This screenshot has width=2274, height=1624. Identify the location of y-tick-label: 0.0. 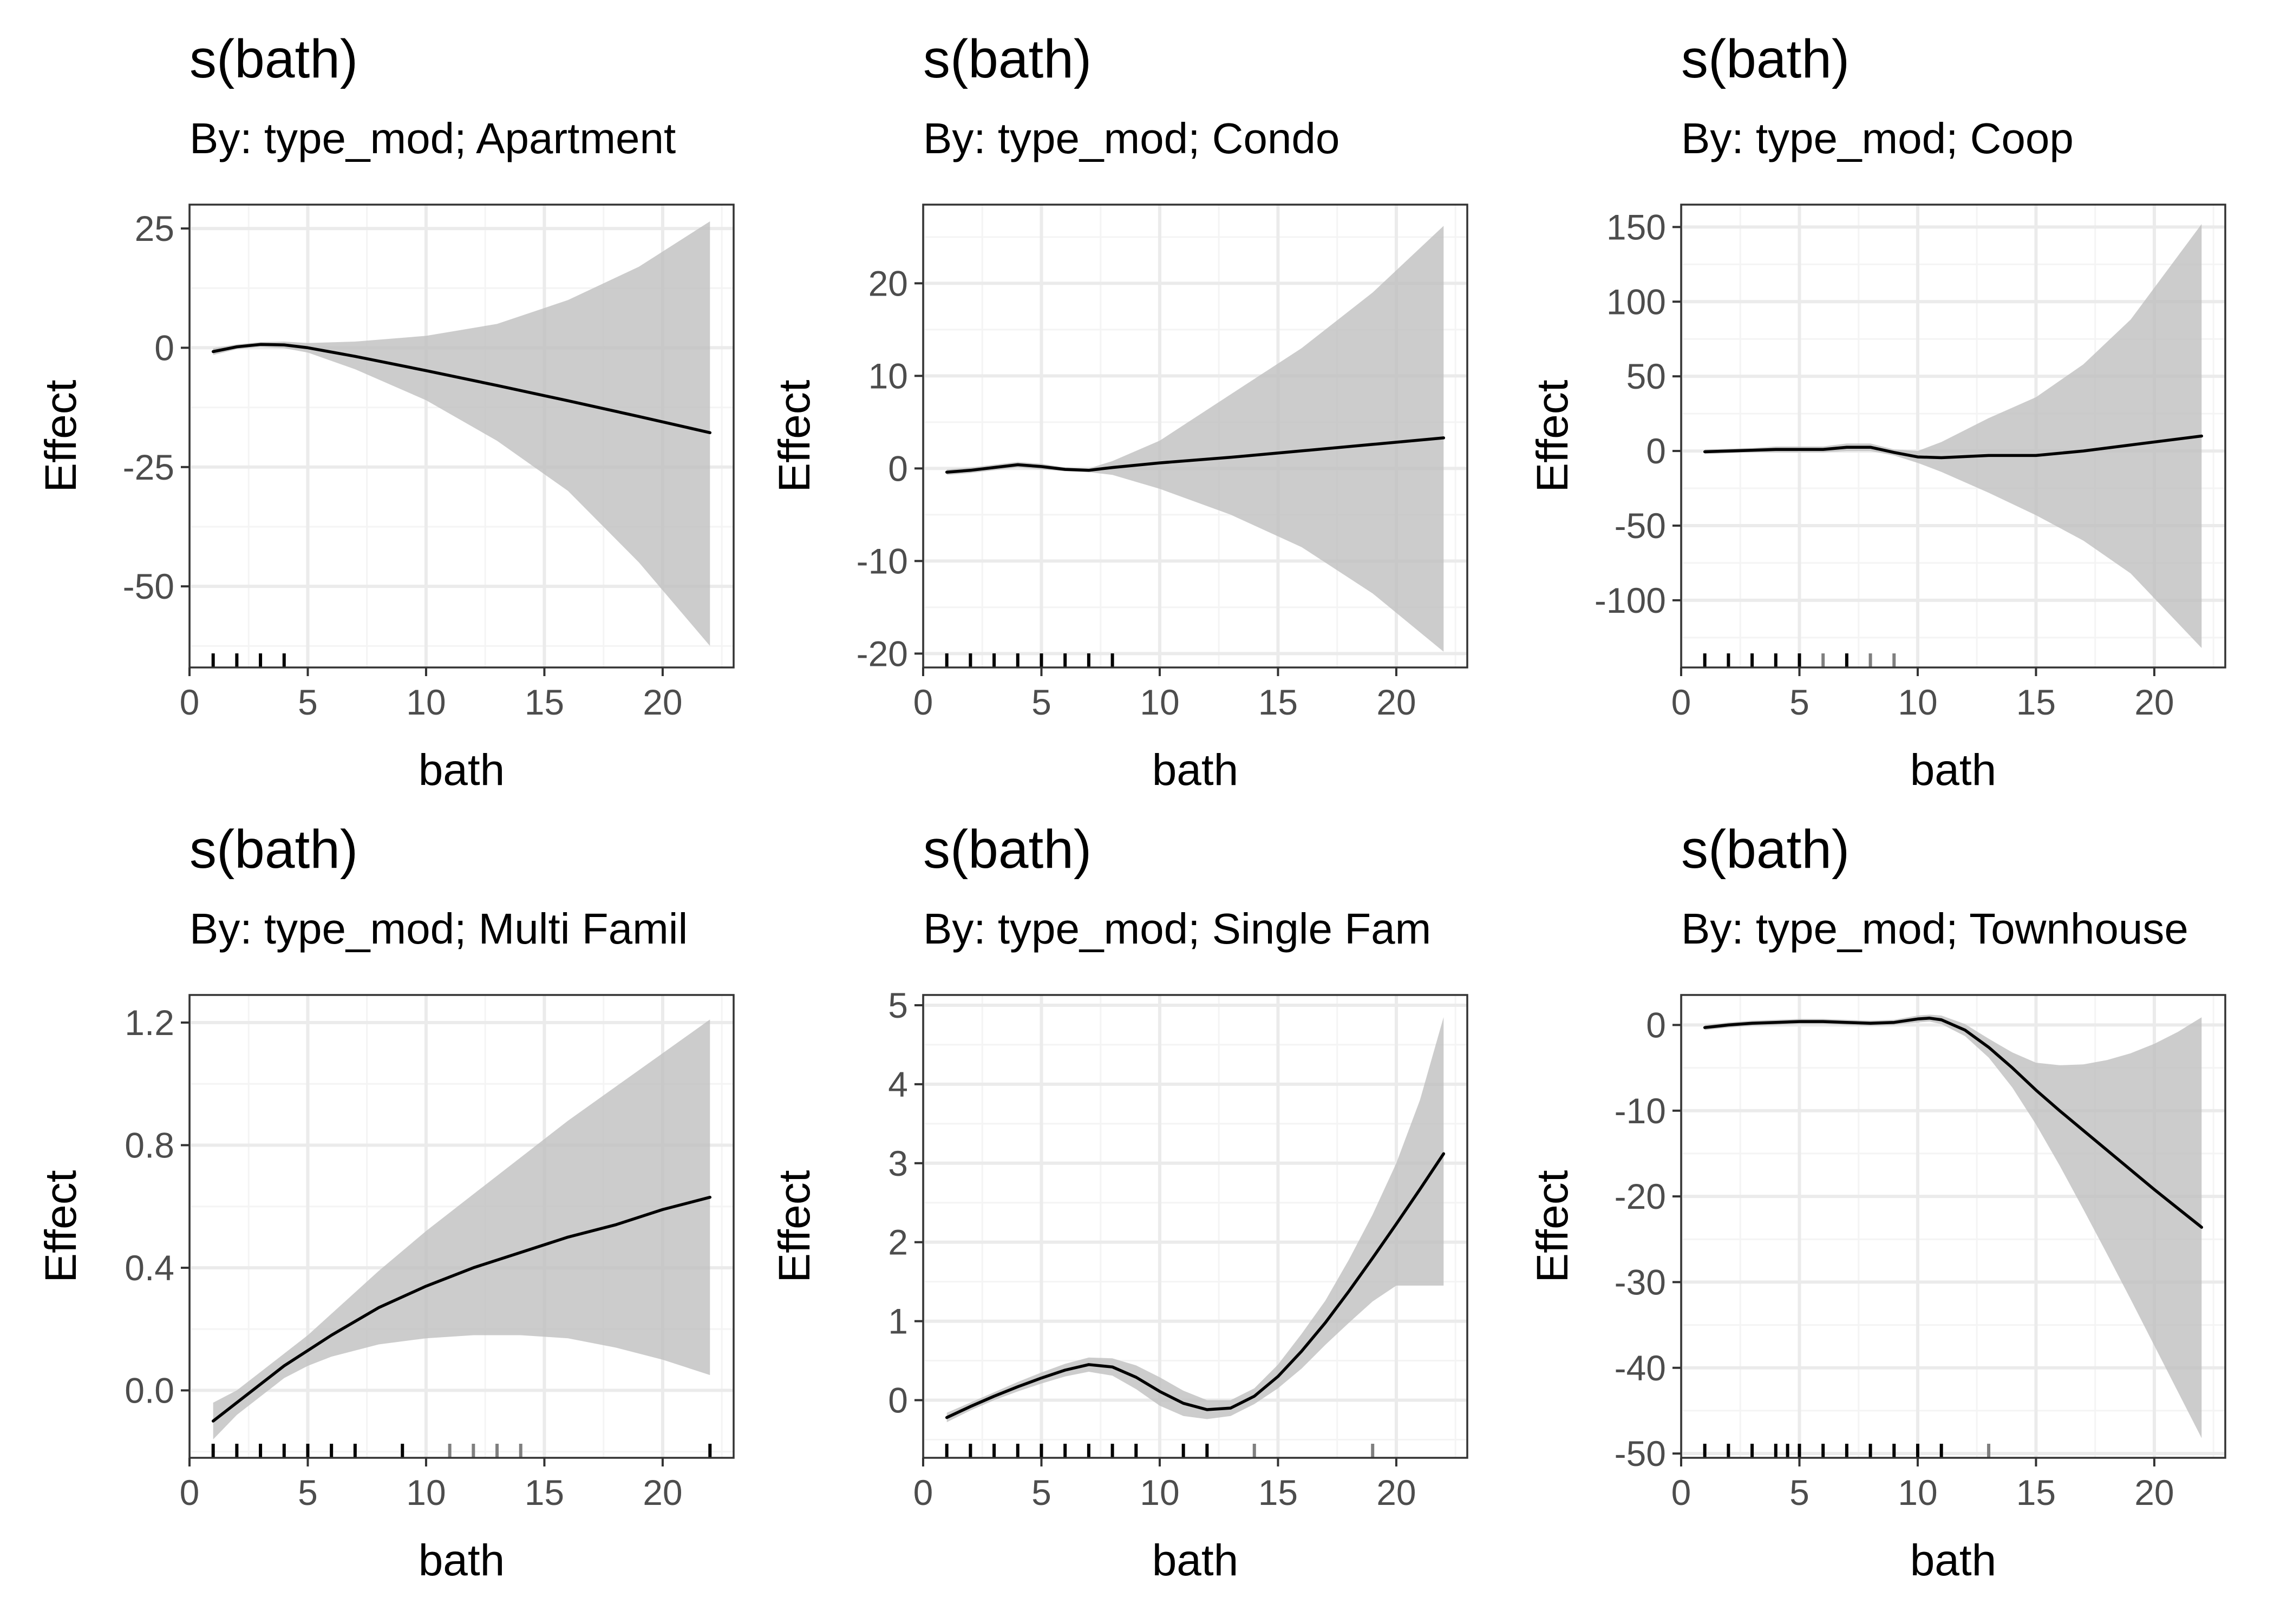
(150, 1390).